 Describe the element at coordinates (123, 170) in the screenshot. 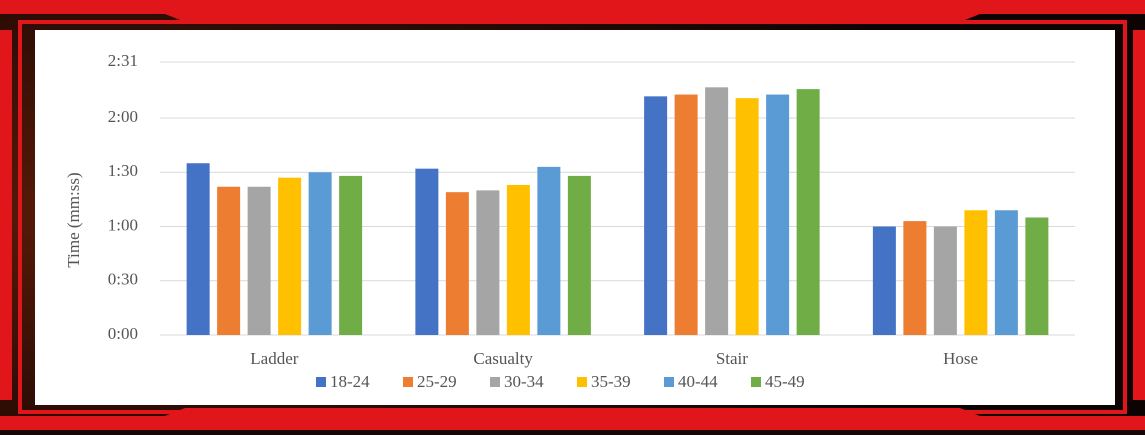

I see `y-tick-label: 1:30` at that location.